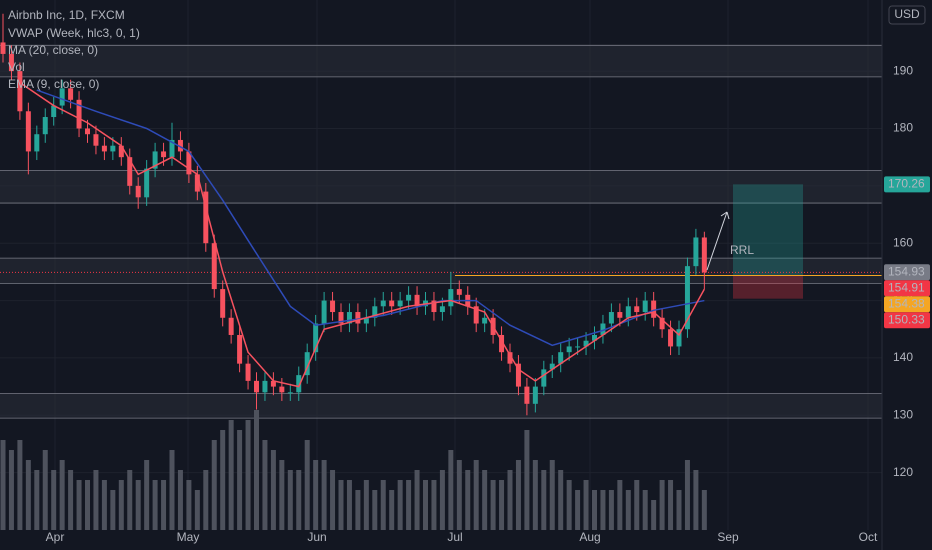 The image size is (932, 550). I want to click on legend-item: EMA (9, close, 0), so click(53, 84).